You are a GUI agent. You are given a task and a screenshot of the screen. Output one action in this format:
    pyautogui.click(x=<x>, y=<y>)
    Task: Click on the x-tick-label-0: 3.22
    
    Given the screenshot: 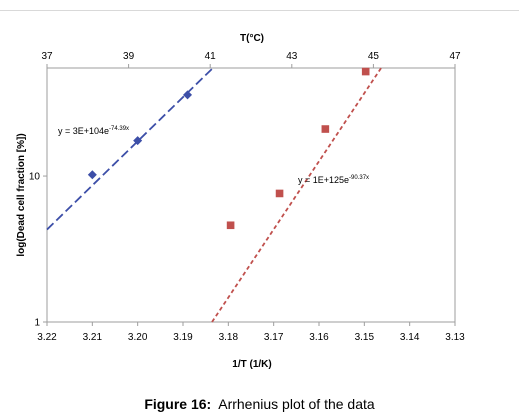 What is the action you would take?
    pyautogui.click(x=47, y=337)
    